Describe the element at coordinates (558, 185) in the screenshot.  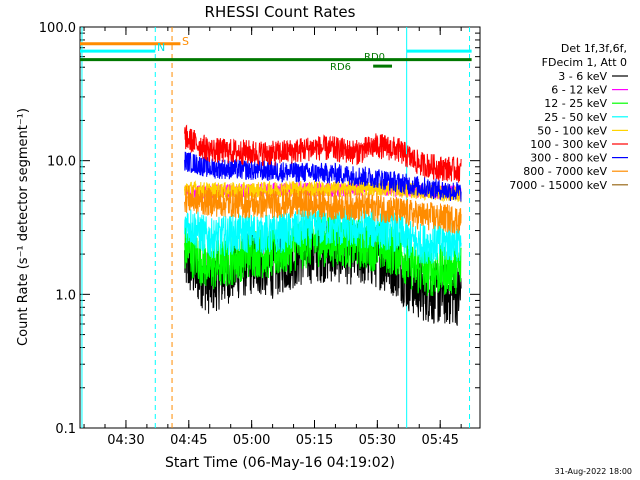
I see `legend-label: 7000 - 15000 keV` at that location.